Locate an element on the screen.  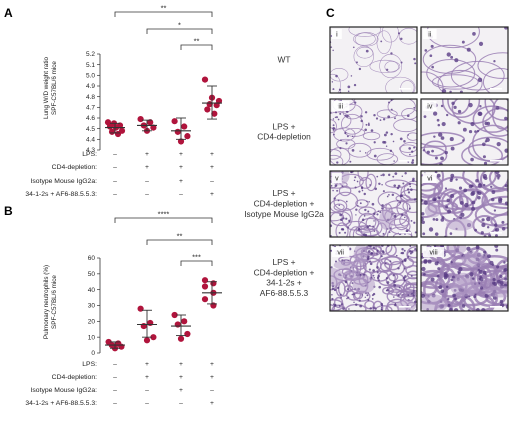
chart-a-significance-bracket is located at coordinates (196, 47).